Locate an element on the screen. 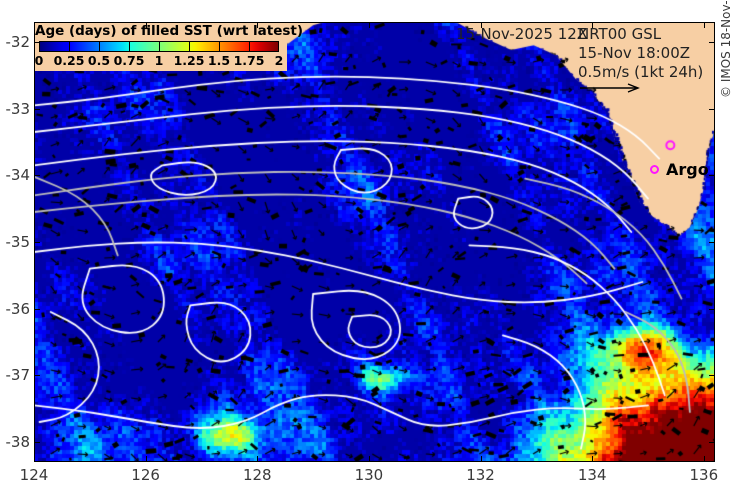 The image size is (750, 496). colorbar-tick-label: 0.5 is located at coordinates (99, 60).